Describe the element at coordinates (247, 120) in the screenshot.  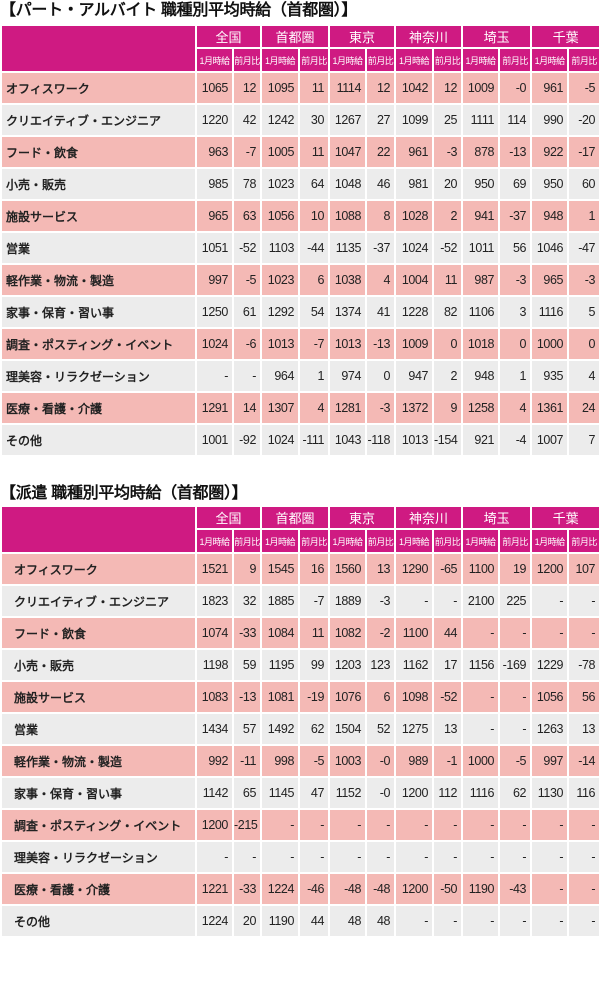
I see `month-change-cell: 42` at that location.